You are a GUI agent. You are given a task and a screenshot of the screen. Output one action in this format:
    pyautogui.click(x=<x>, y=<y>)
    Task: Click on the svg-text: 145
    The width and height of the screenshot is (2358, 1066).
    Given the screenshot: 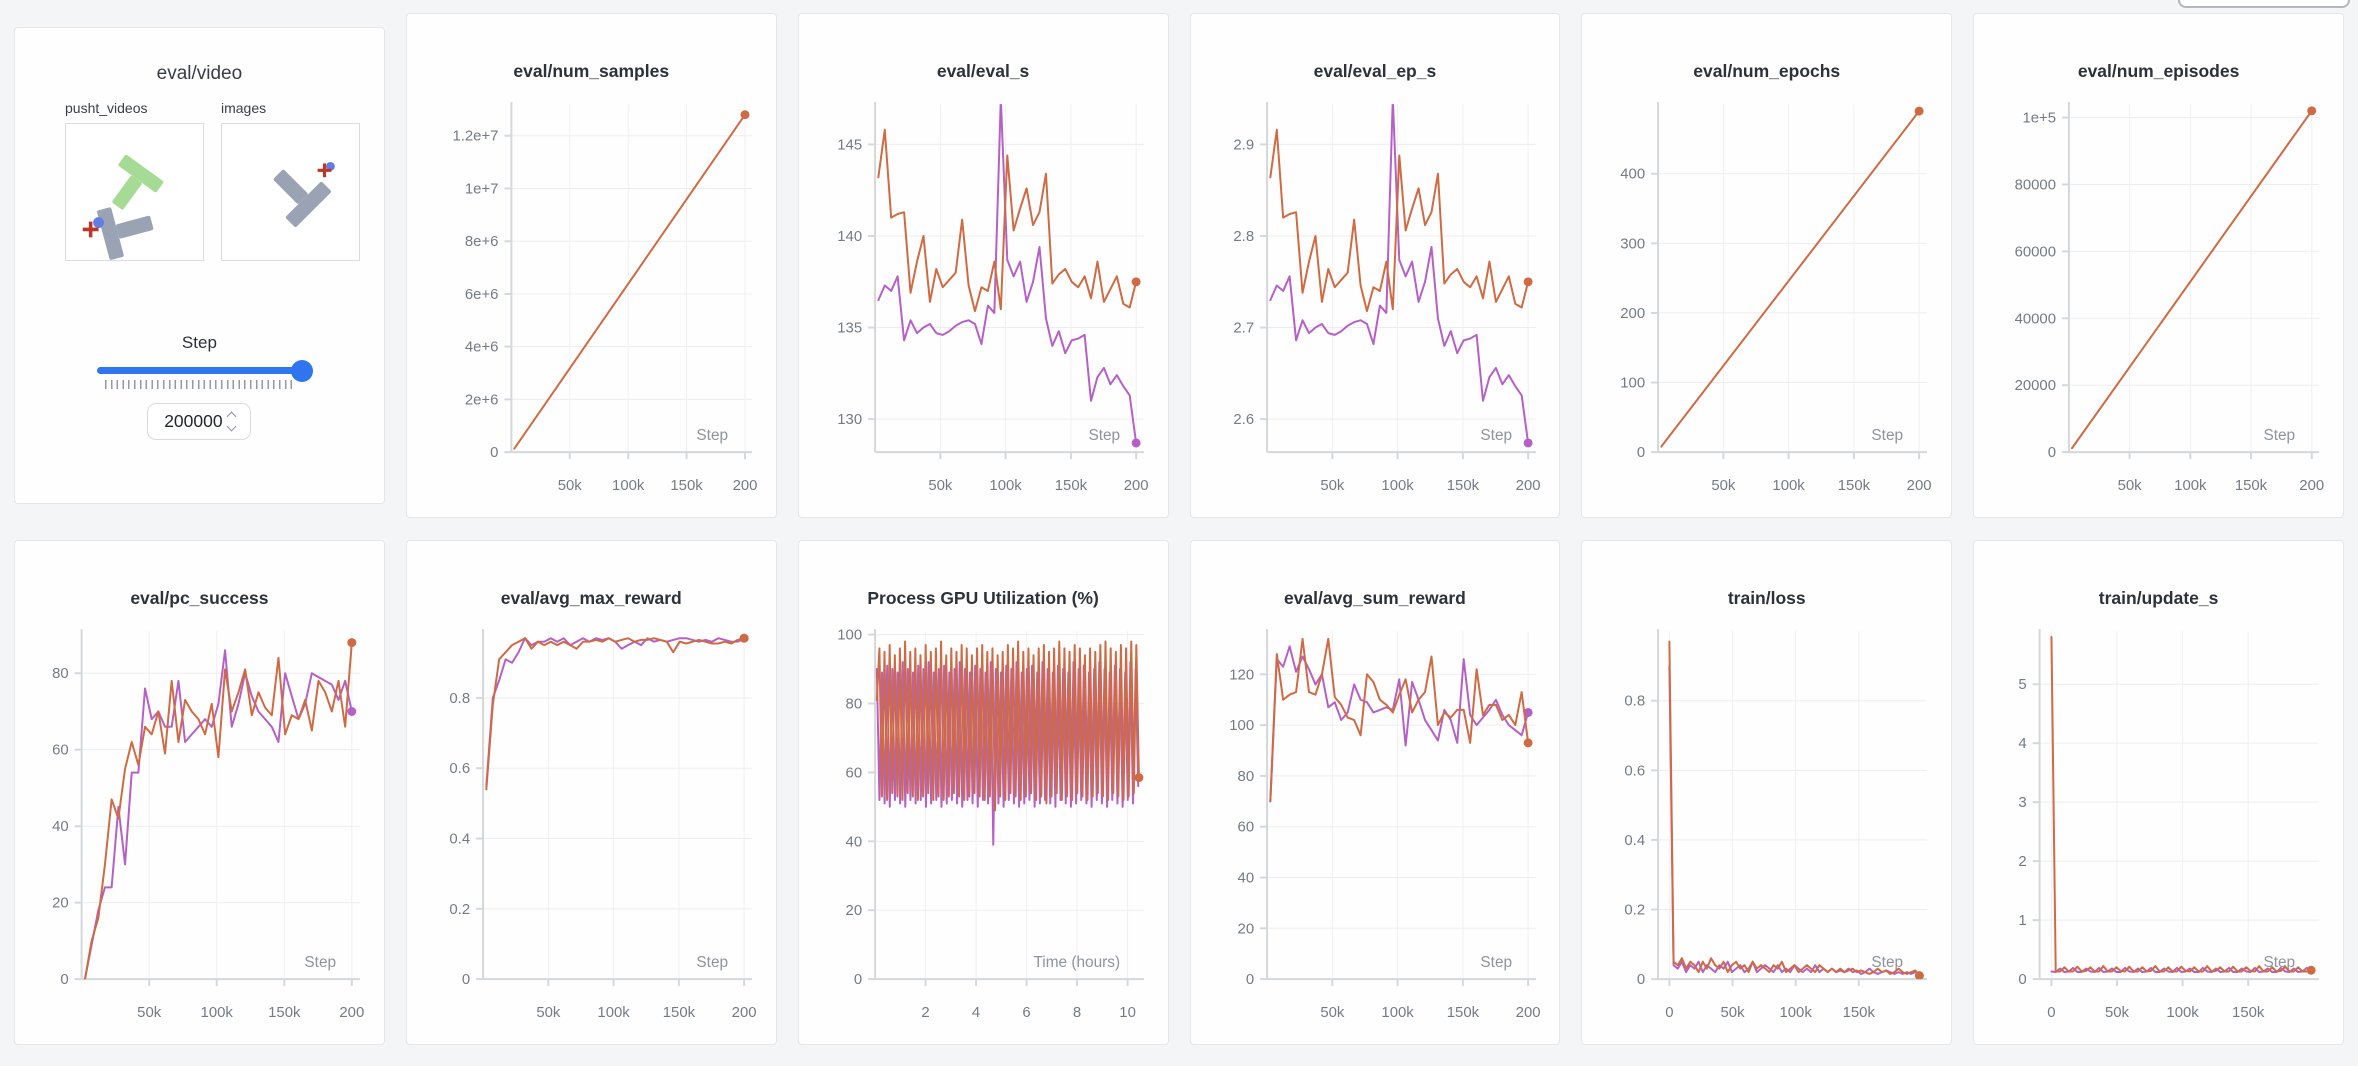 What is the action you would take?
    pyautogui.click(x=849, y=145)
    